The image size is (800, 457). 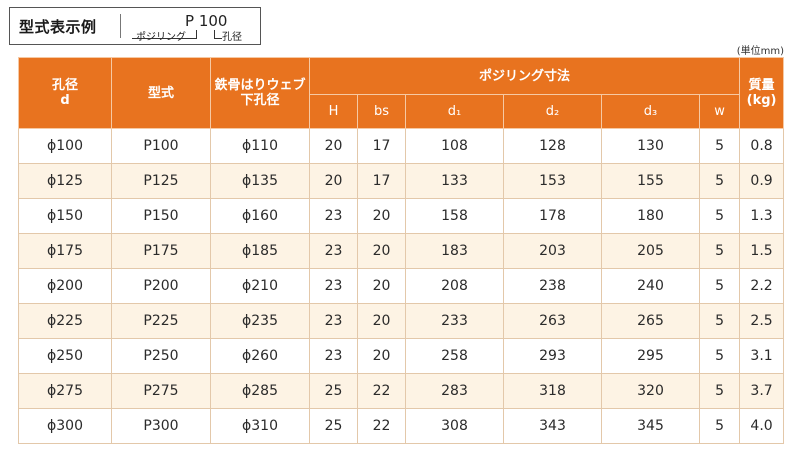 I want to click on table-row: ϕ275 P275 ϕ285 25 22 283 318 320 5 3.7, so click(x=401, y=391).